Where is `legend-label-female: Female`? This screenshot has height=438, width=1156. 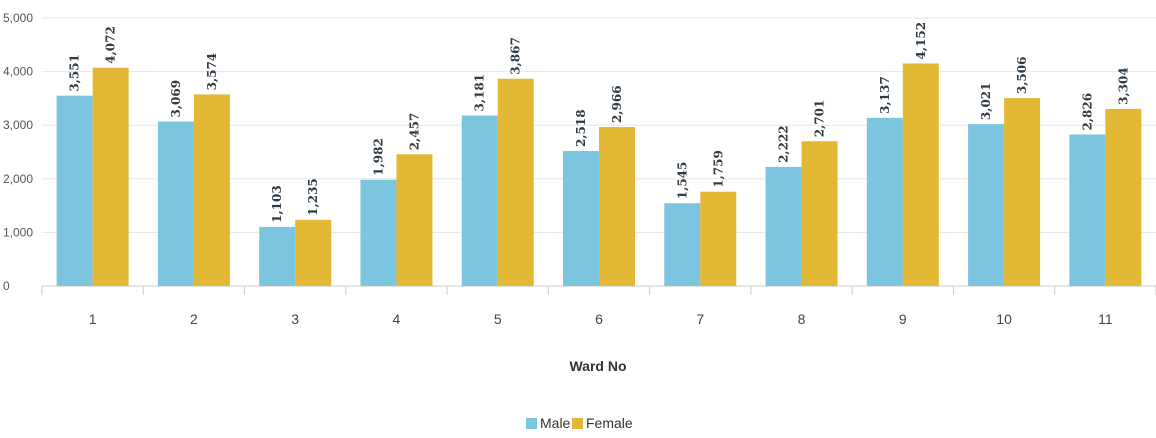
legend-label-female: Female is located at coordinates (609, 423).